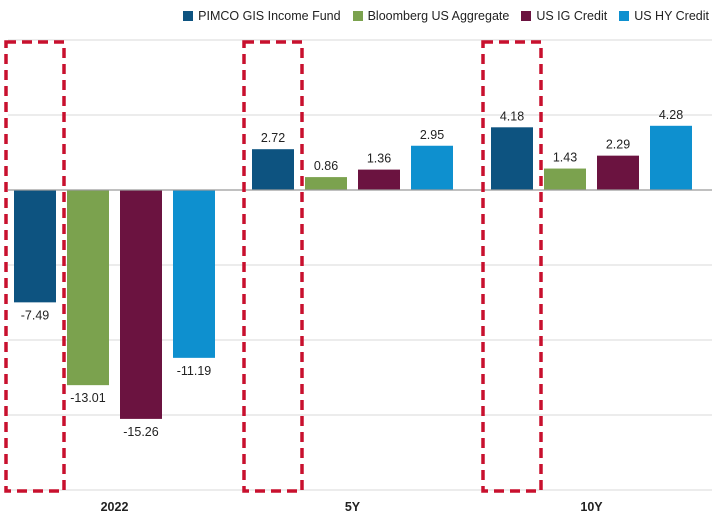  What do you see at coordinates (35, 315) in the screenshot?
I see `data-label: -7.49` at bounding box center [35, 315].